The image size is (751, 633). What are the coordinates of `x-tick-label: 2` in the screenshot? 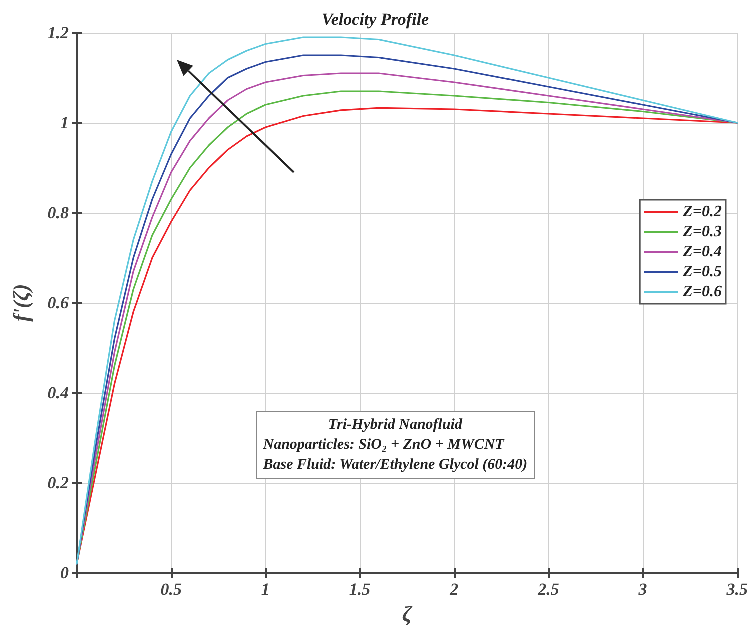 It's located at (454, 589).